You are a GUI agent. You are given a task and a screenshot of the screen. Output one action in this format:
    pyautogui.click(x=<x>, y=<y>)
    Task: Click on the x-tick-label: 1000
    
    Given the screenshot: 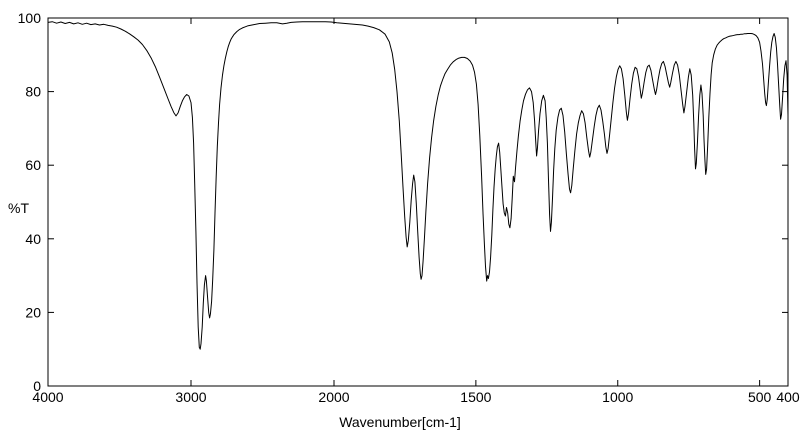 What is the action you would take?
    pyautogui.click(x=617, y=397)
    